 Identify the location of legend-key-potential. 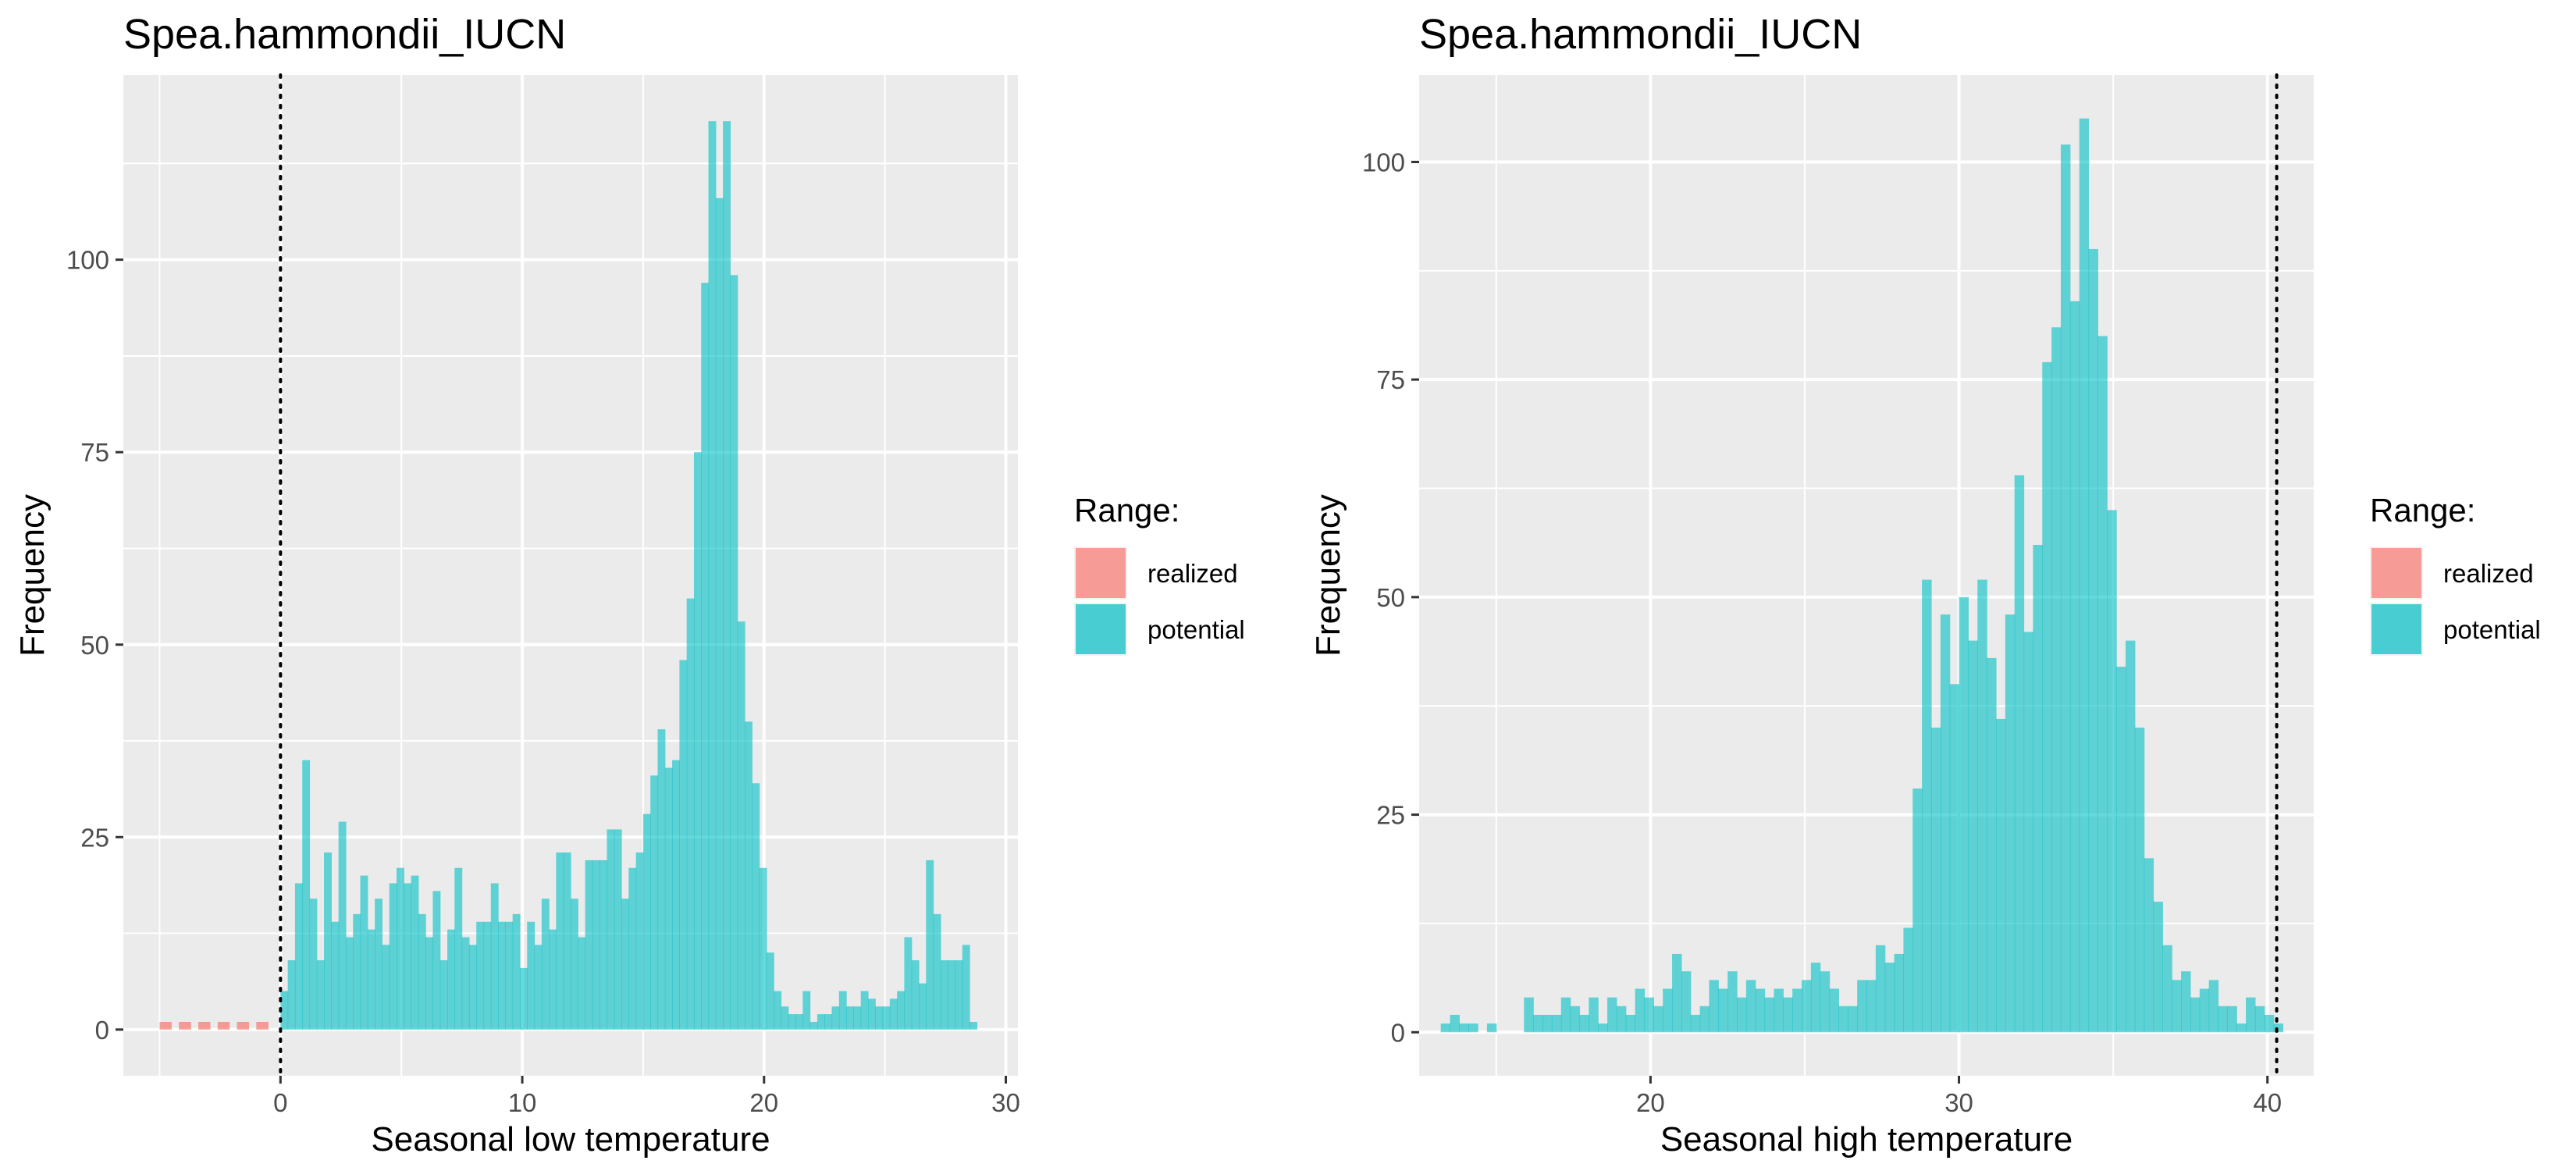
(2396, 629).